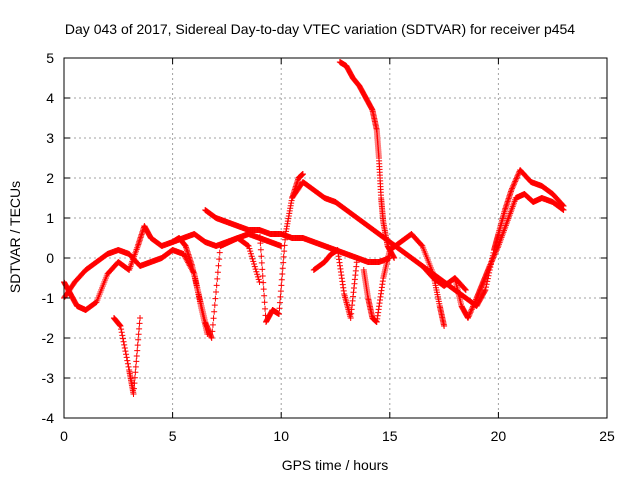 The image size is (640, 480). I want to click on series-sat-e, so click(297, 236).